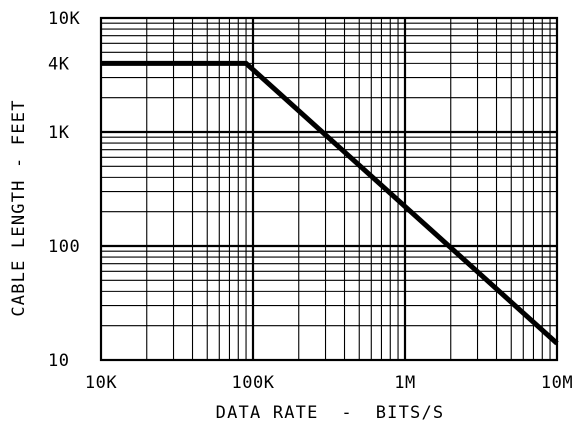 The width and height of the screenshot is (581, 428). What do you see at coordinates (101, 383) in the screenshot?
I see `x-tick-label: 10K` at bounding box center [101, 383].